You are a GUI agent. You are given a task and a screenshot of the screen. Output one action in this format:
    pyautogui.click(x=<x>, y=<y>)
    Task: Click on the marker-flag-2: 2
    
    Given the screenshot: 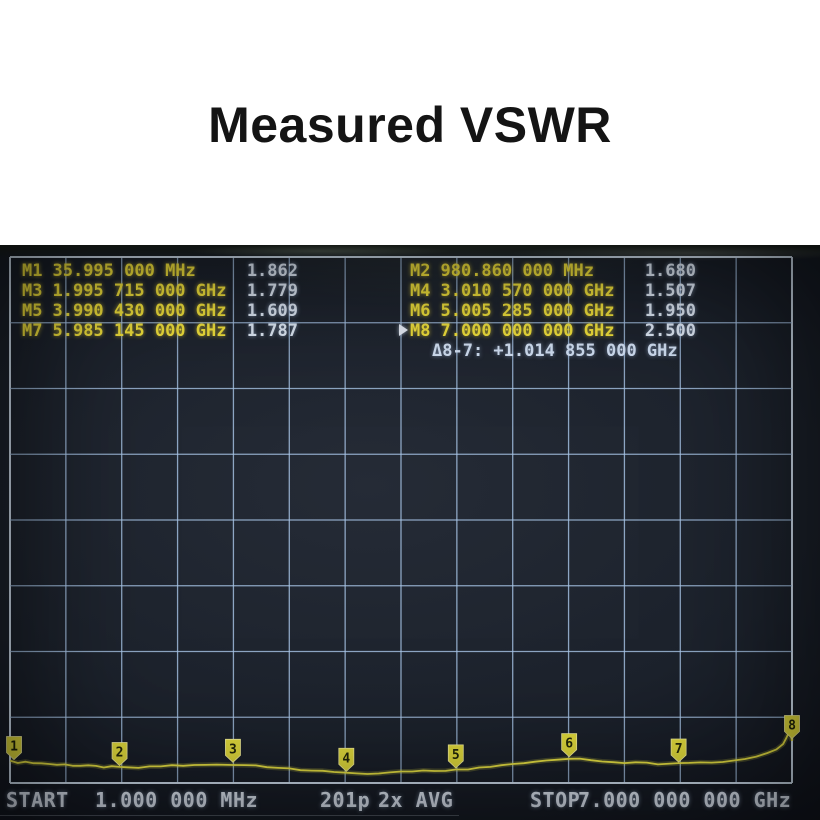 What is the action you would take?
    pyautogui.click(x=119, y=754)
    